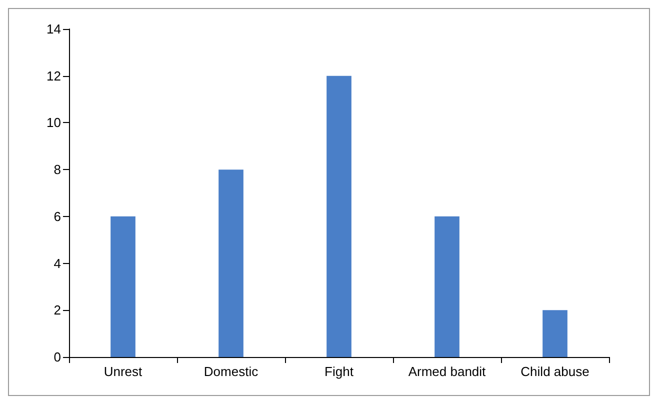  What do you see at coordinates (555, 371) in the screenshot?
I see `x-tick-label: Child abuse` at bounding box center [555, 371].